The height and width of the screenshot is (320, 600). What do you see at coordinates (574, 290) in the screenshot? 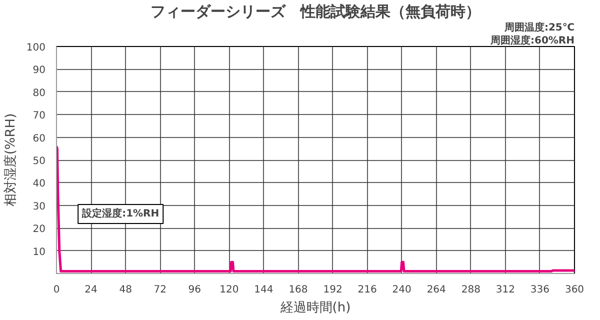
I see `x-tick-label: 360` at bounding box center [574, 290].